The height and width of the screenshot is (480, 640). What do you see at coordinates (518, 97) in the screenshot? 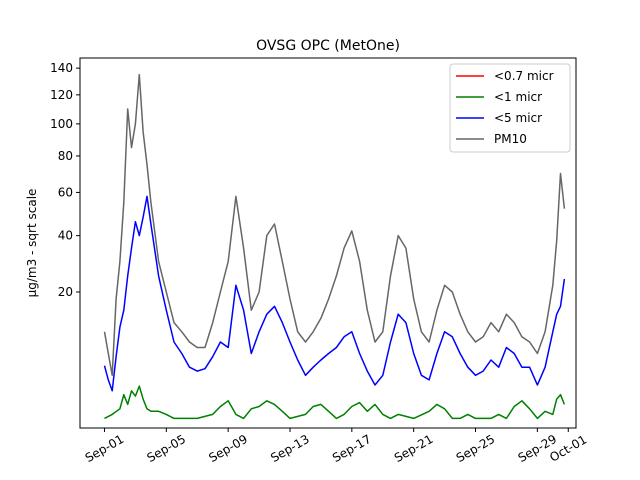
I see `legend-label-1: <1 micr` at bounding box center [518, 97].